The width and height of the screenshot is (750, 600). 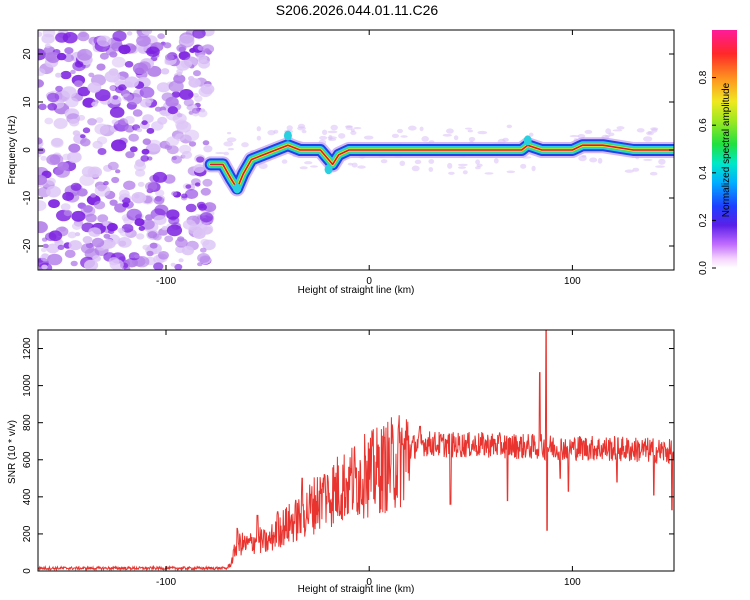 What do you see at coordinates (27, 54) in the screenshot?
I see `spectrogram-y-tick-label: 20` at bounding box center [27, 54].